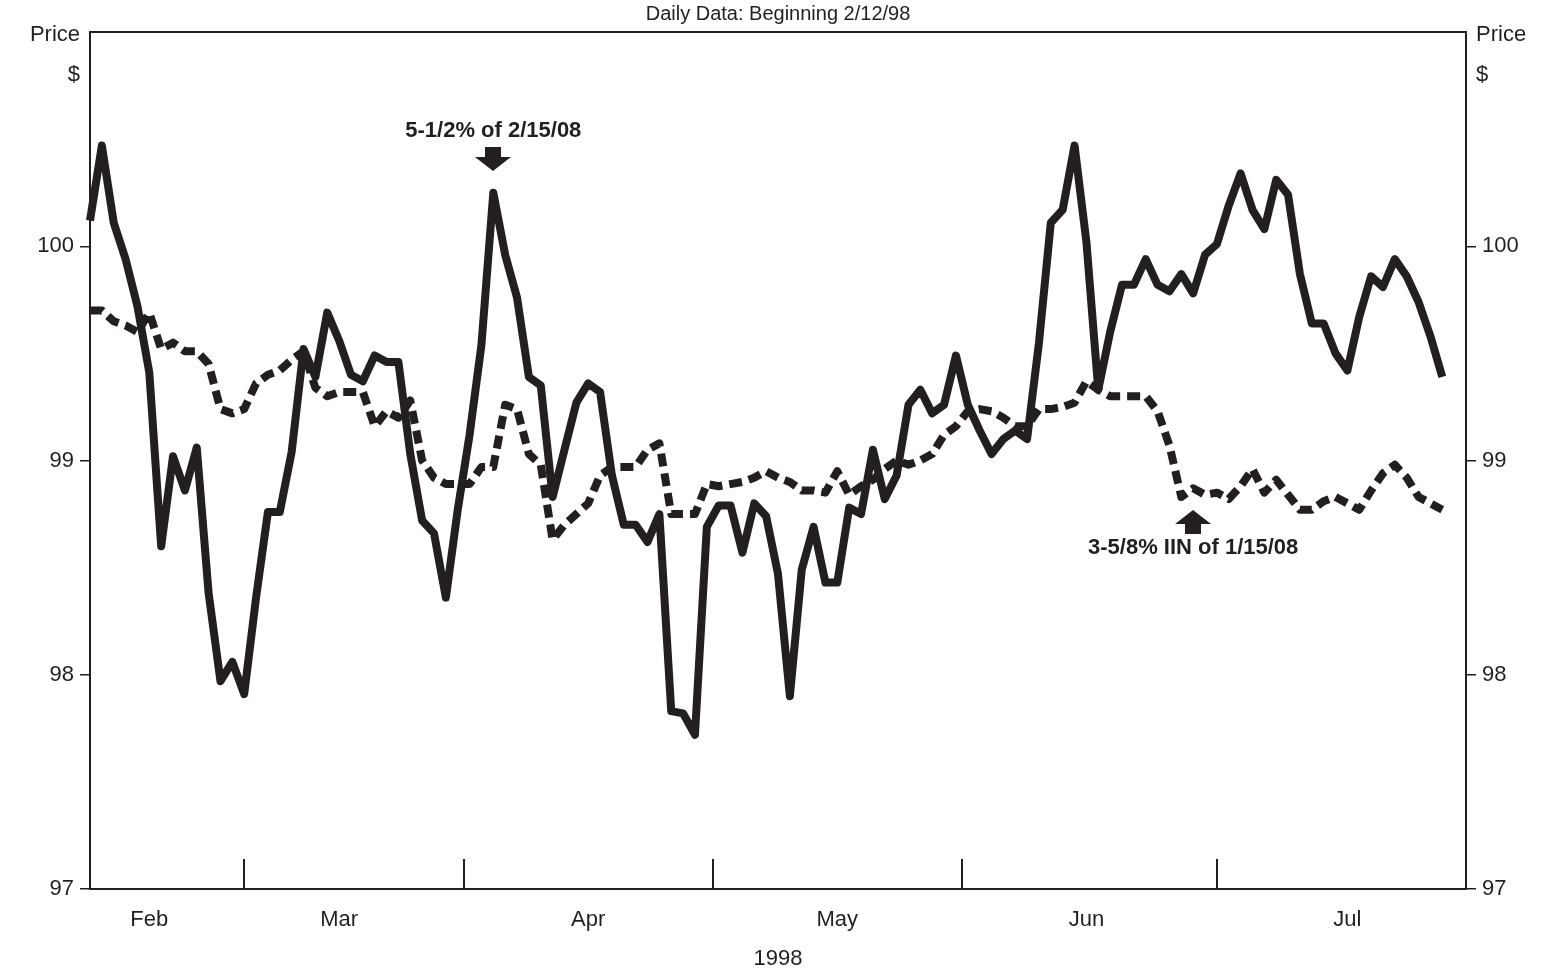 Image resolution: width=1547 pixels, height=972 pixels. I want to click on y2-axis-title: Price $, so click(1501, 54).